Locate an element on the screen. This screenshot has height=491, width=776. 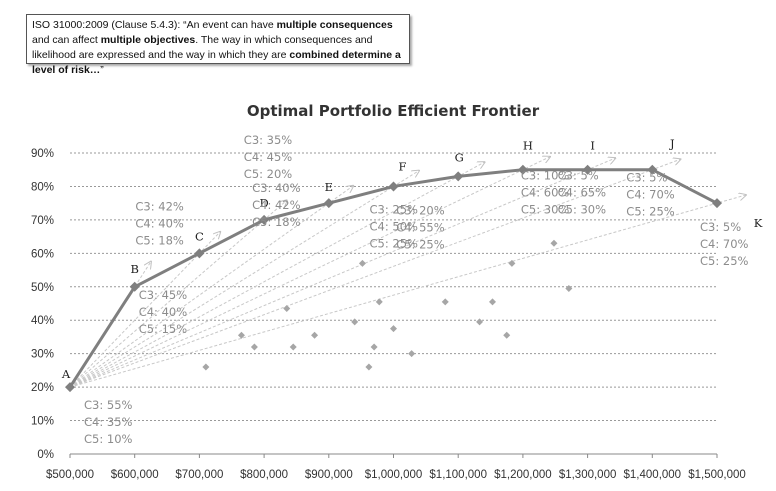
annotation-K: C4: 70% is located at coordinates (724, 244).